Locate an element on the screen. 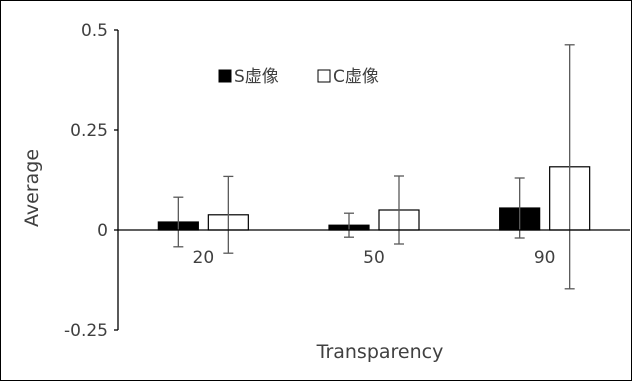 This screenshot has height=381, width=632. y-tick-label: 0.25 is located at coordinates (89, 131).